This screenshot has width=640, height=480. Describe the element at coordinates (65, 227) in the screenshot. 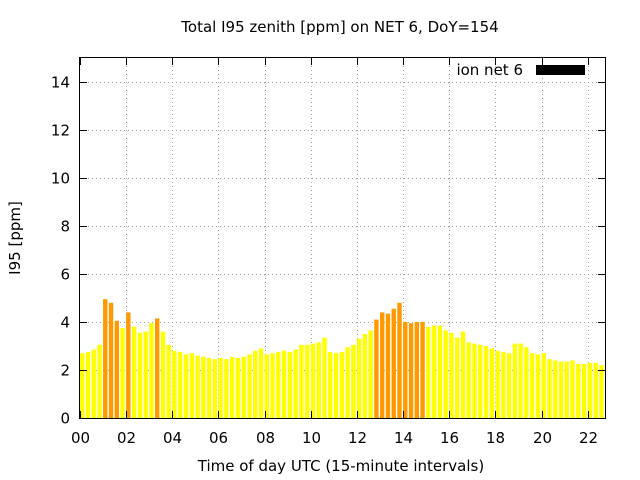

I see `y-tick-label: 8` at that location.